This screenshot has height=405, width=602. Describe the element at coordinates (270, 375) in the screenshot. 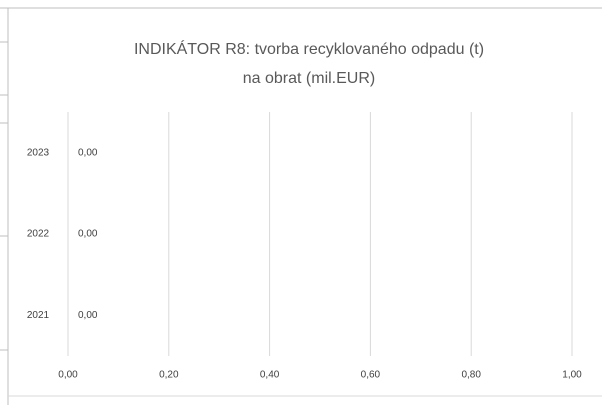

I see `x-tick-label: 0,40` at that location.